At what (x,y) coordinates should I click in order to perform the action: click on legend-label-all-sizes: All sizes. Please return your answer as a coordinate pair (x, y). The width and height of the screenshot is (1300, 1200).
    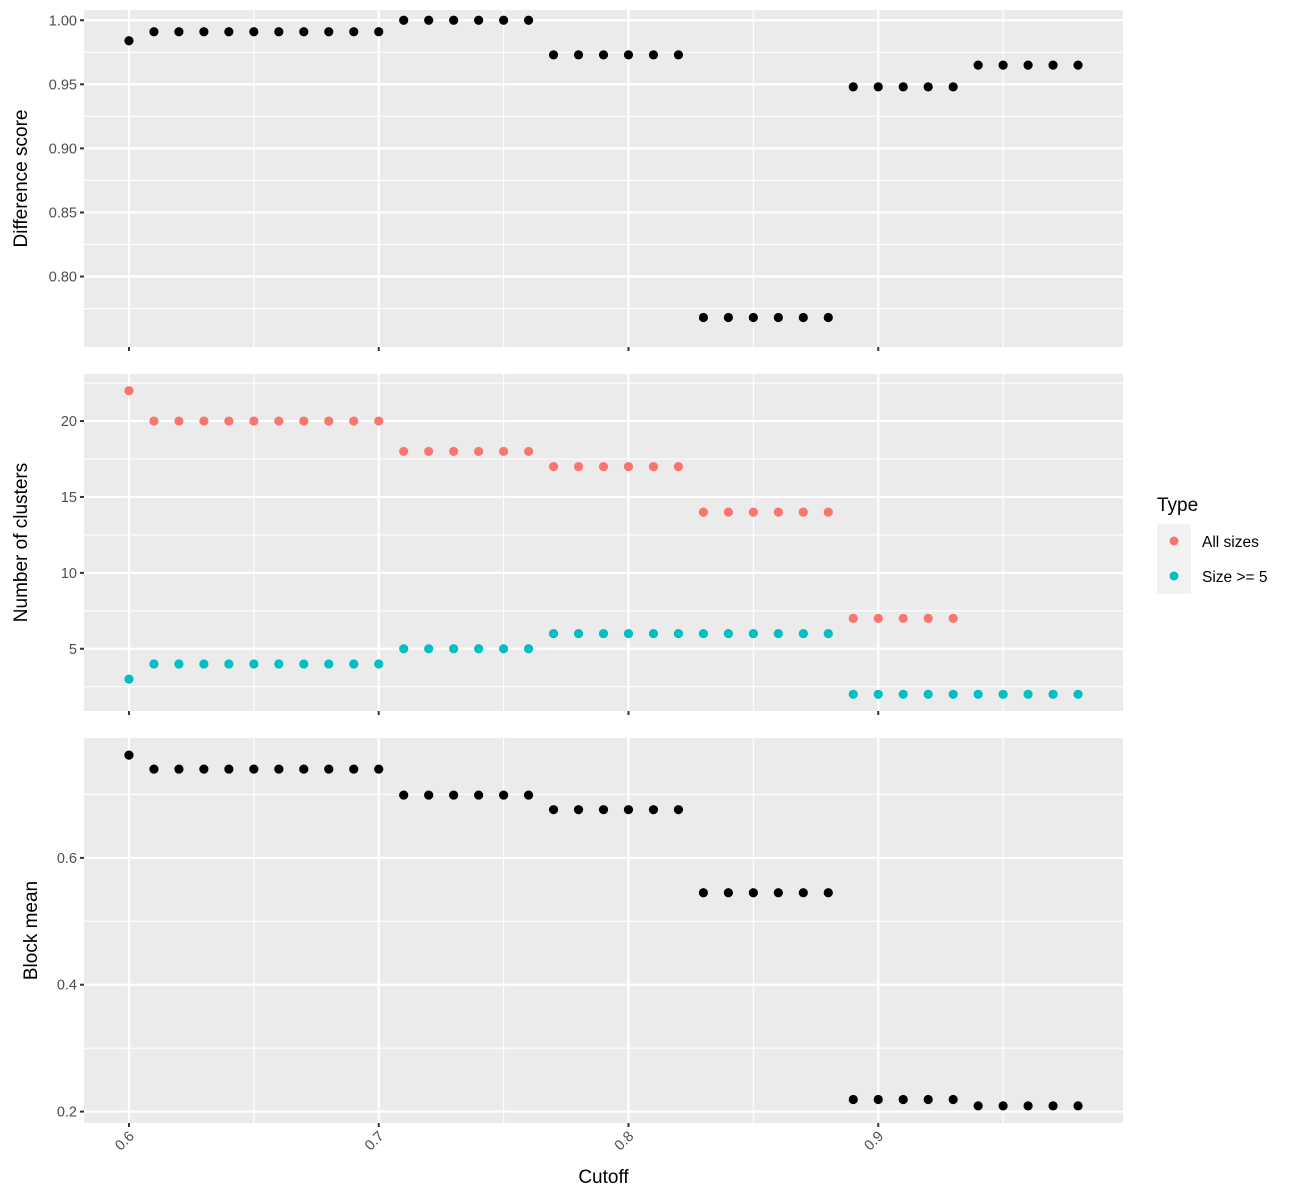
    Looking at the image, I should click on (1230, 542).